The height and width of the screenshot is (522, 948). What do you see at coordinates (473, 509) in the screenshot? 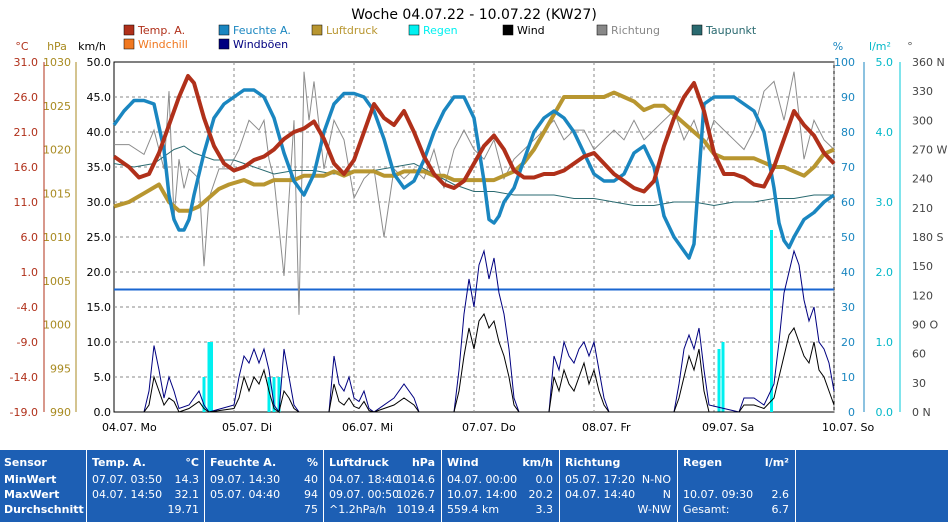
I see `stats-wind-distance: 559.4 km` at bounding box center [473, 509].